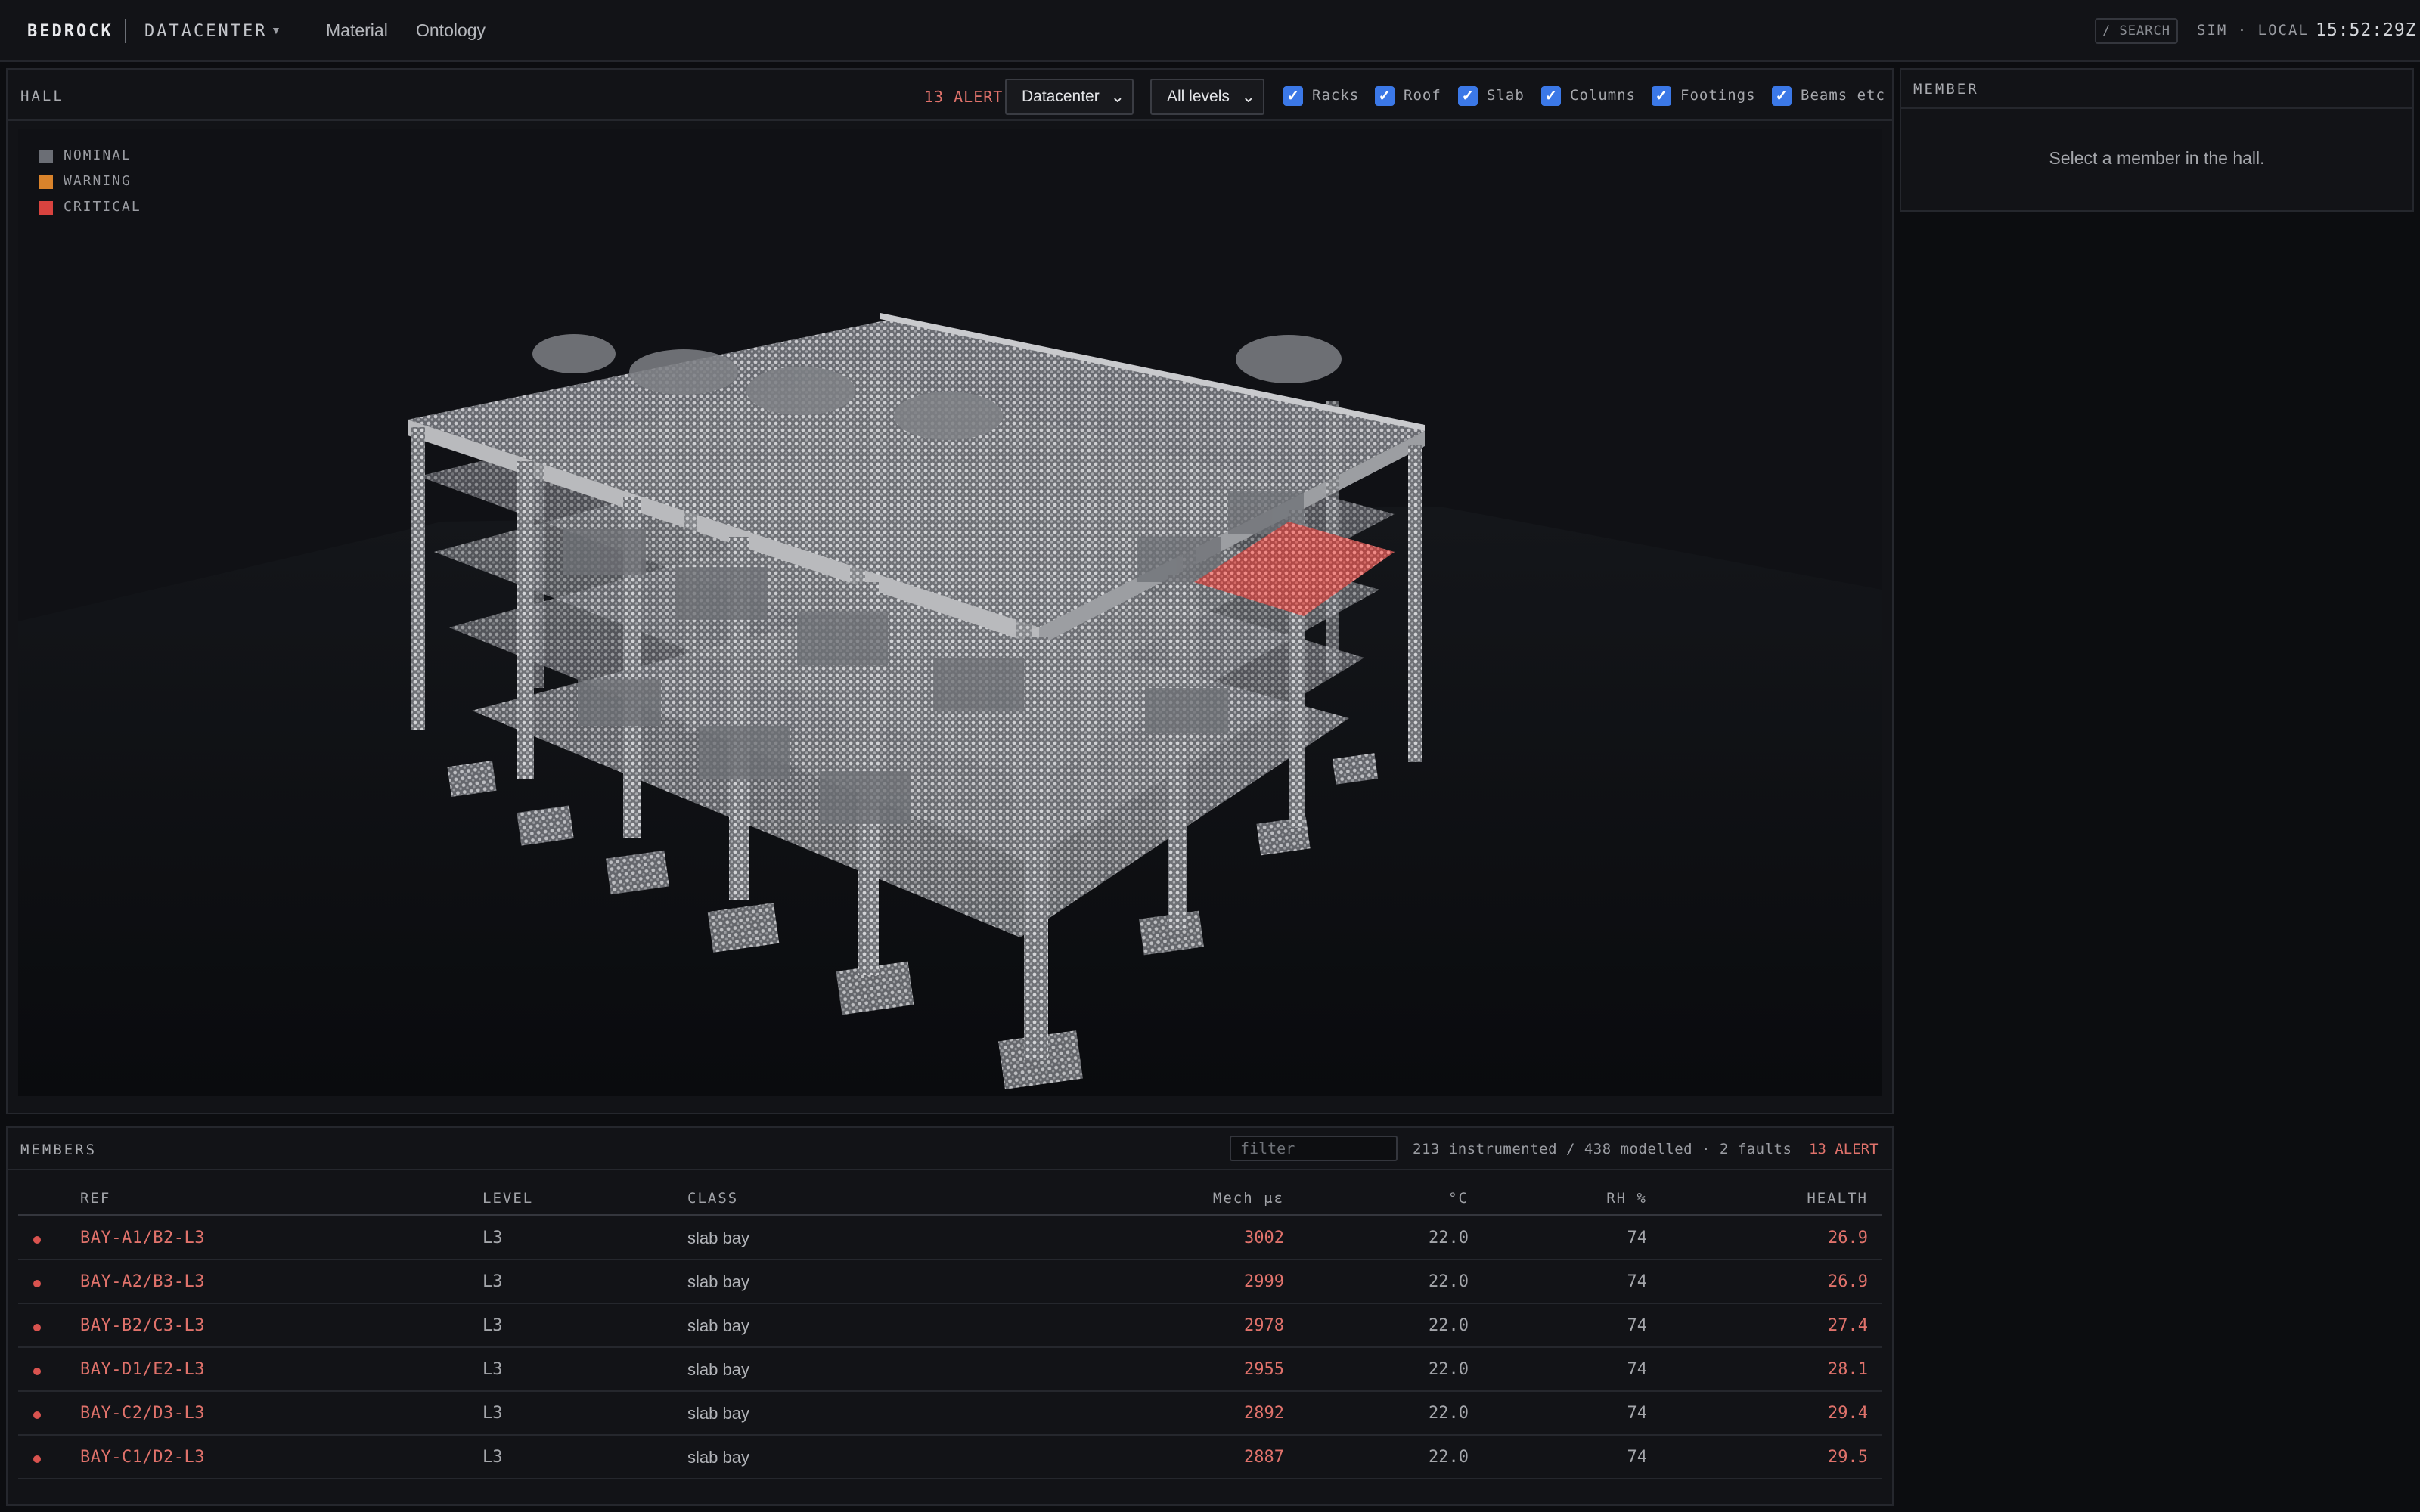 The width and height of the screenshot is (2420, 1512). What do you see at coordinates (2366, 30) in the screenshot?
I see `clock: 15:52:29Z` at bounding box center [2366, 30].